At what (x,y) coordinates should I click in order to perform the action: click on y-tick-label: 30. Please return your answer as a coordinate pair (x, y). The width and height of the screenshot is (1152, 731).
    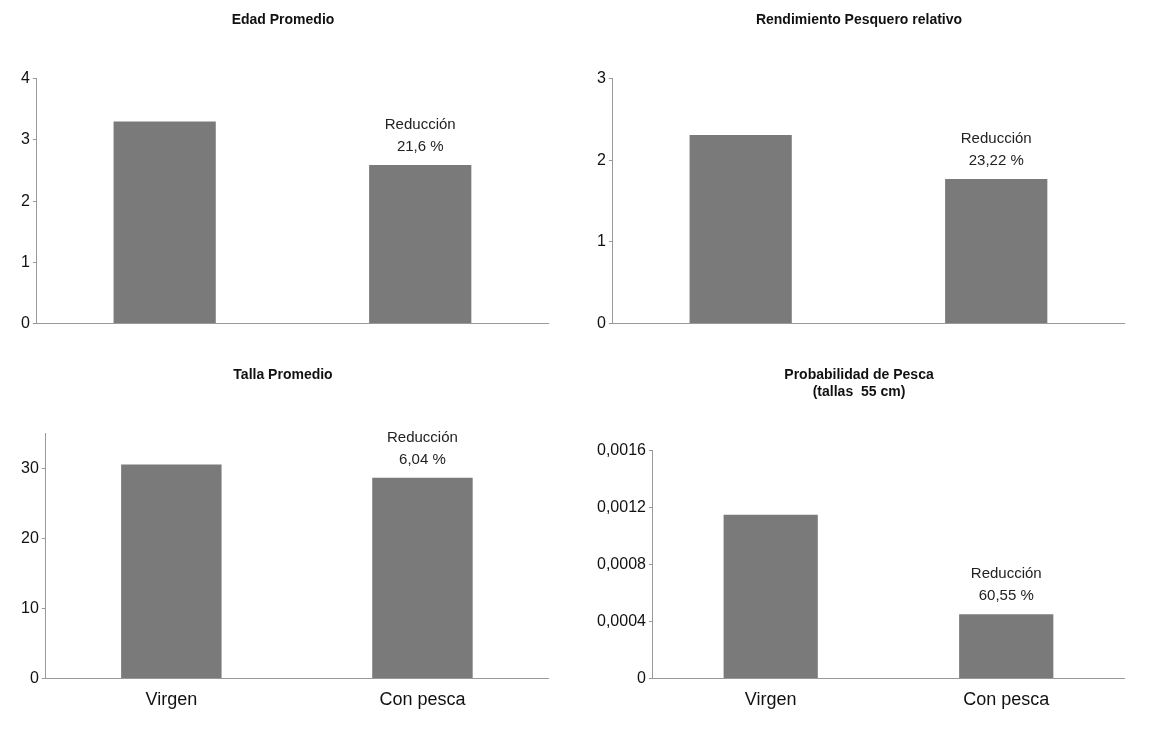
    Looking at the image, I should click on (30, 468).